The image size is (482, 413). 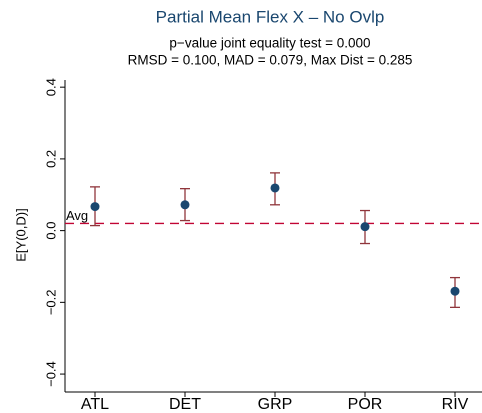 What do you see at coordinates (50, 159) in the screenshot?
I see `y-tick-label: 0.2` at bounding box center [50, 159].